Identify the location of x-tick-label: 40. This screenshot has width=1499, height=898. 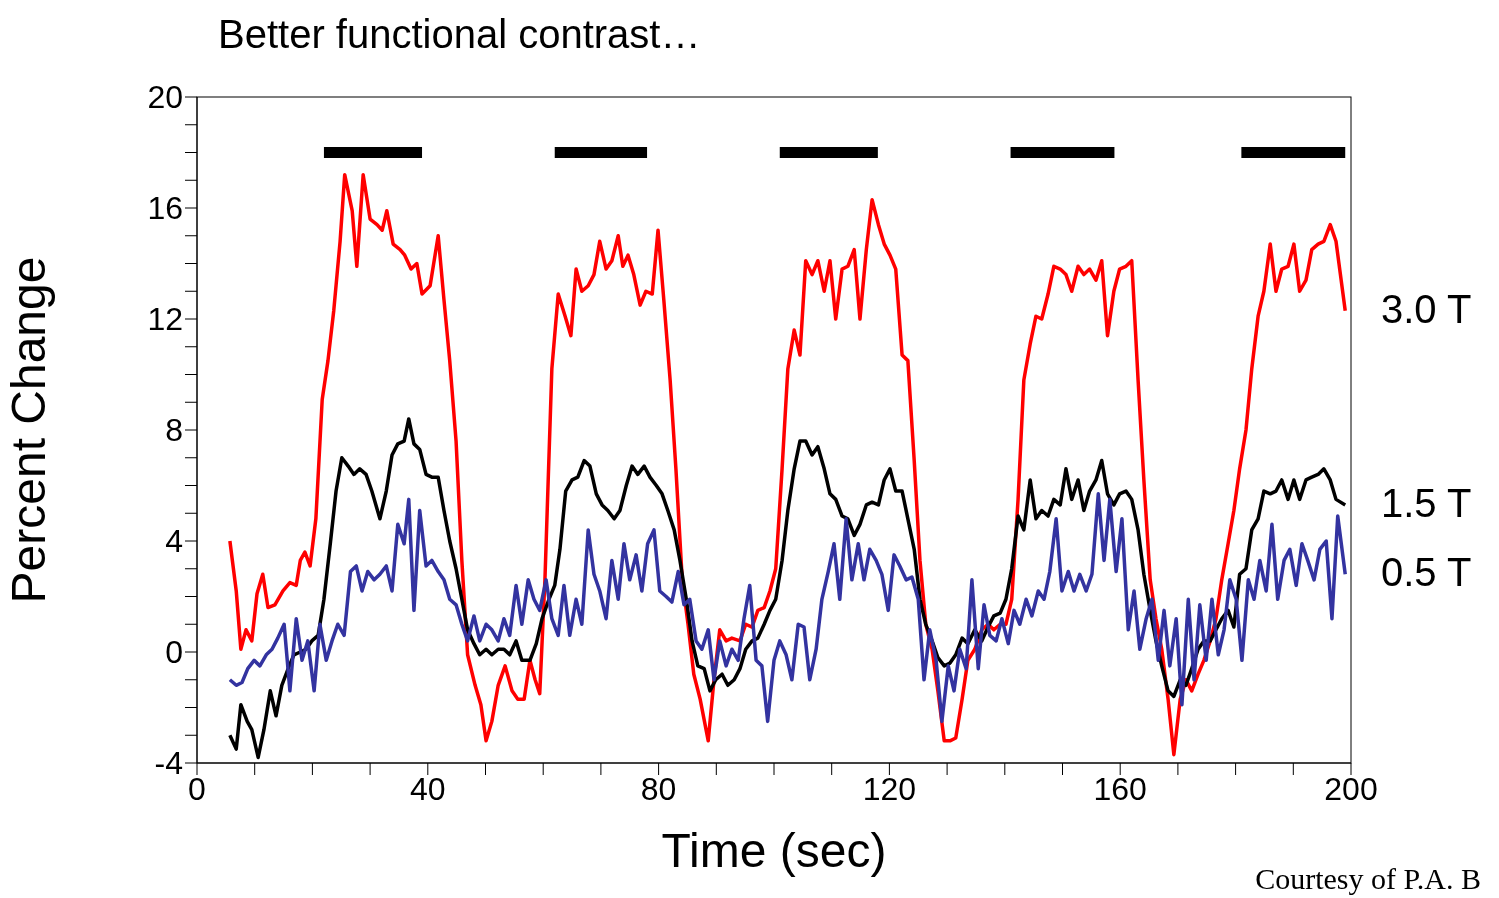
(428, 788).